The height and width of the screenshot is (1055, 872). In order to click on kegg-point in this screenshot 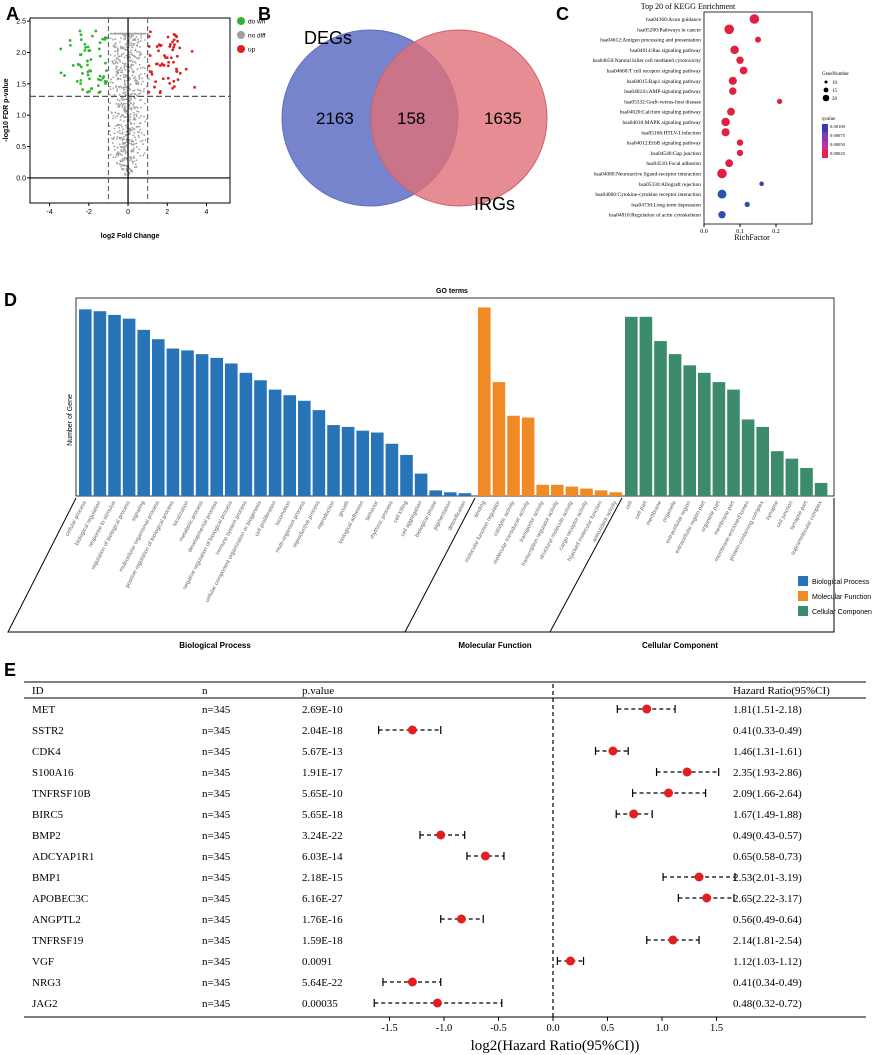, I will do `click(731, 111)`.